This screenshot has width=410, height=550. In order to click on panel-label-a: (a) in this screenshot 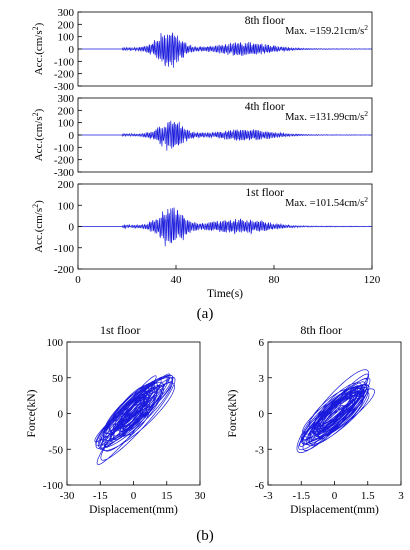, I will do `click(205, 314)`.